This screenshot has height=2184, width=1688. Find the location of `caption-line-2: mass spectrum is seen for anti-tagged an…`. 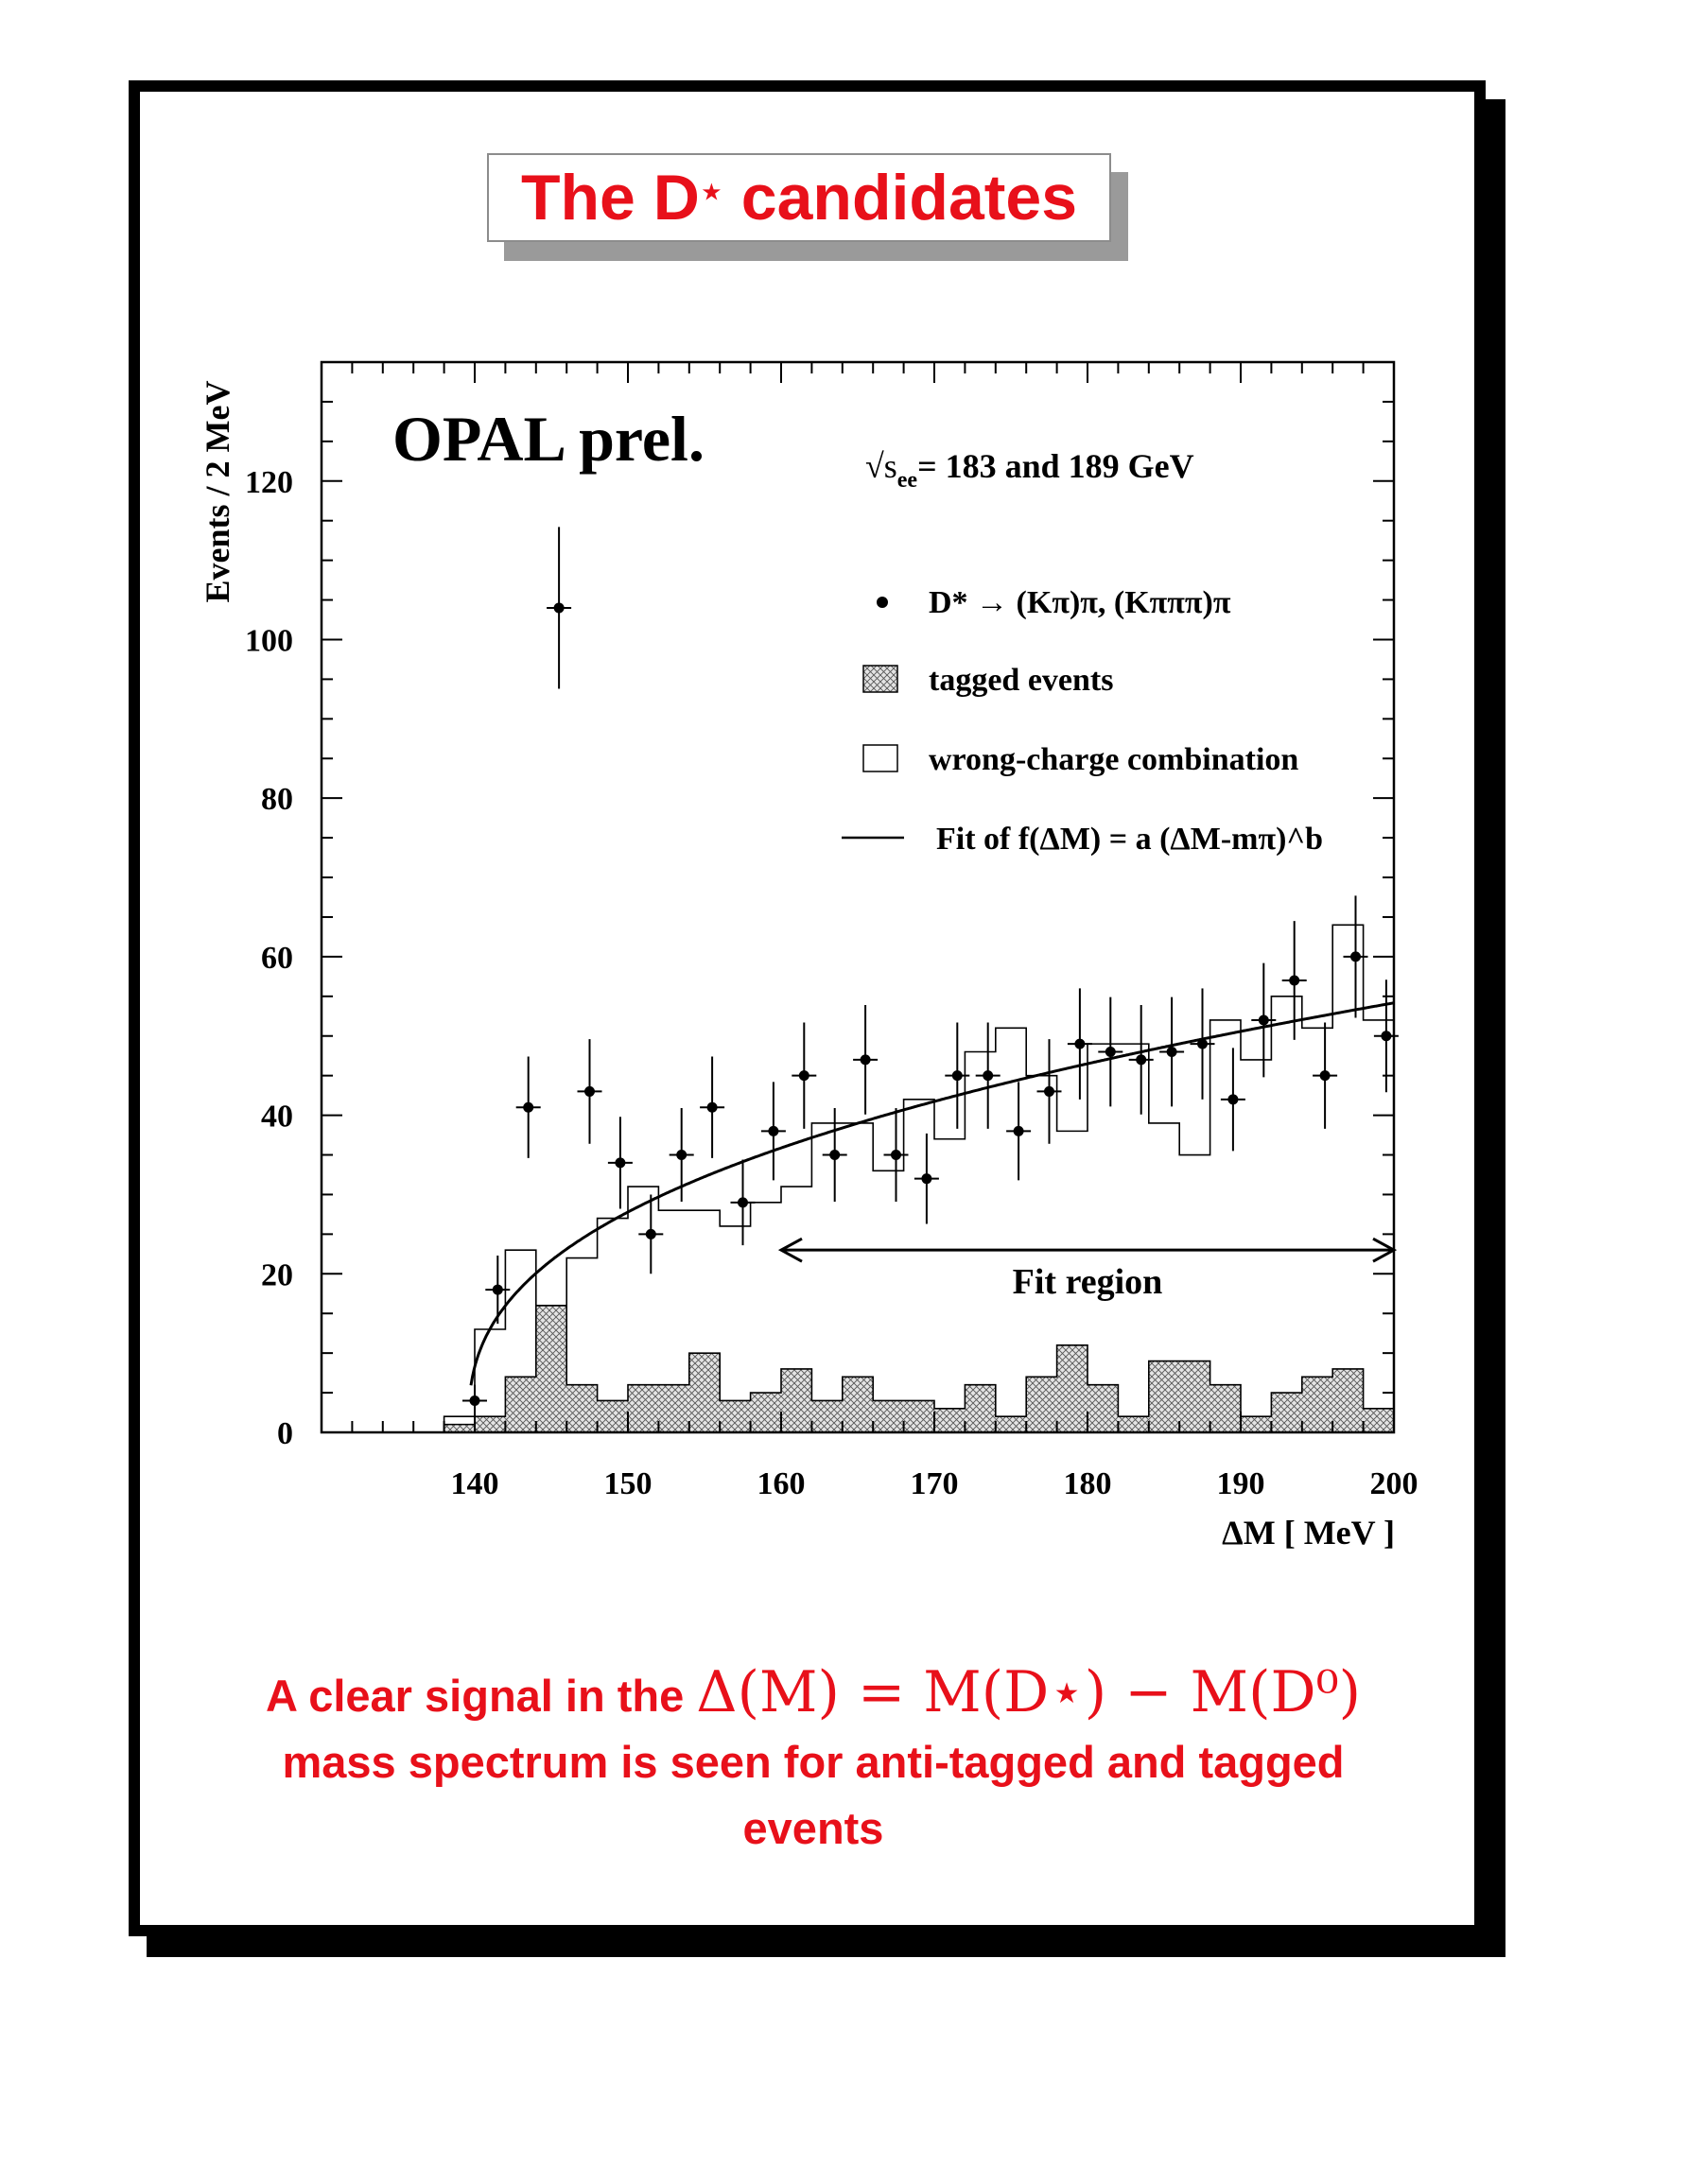

caption-line-2: mass spectrum is seen for anti-tagged an… is located at coordinates (813, 1762).